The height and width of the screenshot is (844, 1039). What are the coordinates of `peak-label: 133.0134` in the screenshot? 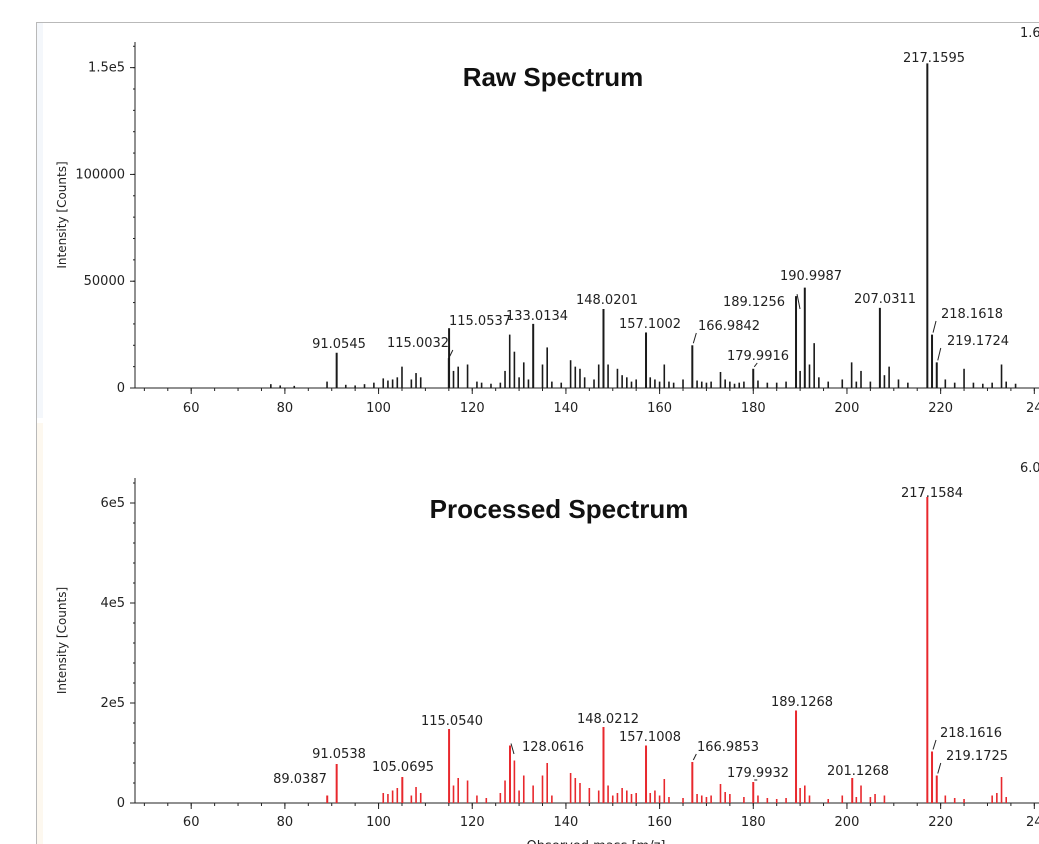 It's located at (537, 316).